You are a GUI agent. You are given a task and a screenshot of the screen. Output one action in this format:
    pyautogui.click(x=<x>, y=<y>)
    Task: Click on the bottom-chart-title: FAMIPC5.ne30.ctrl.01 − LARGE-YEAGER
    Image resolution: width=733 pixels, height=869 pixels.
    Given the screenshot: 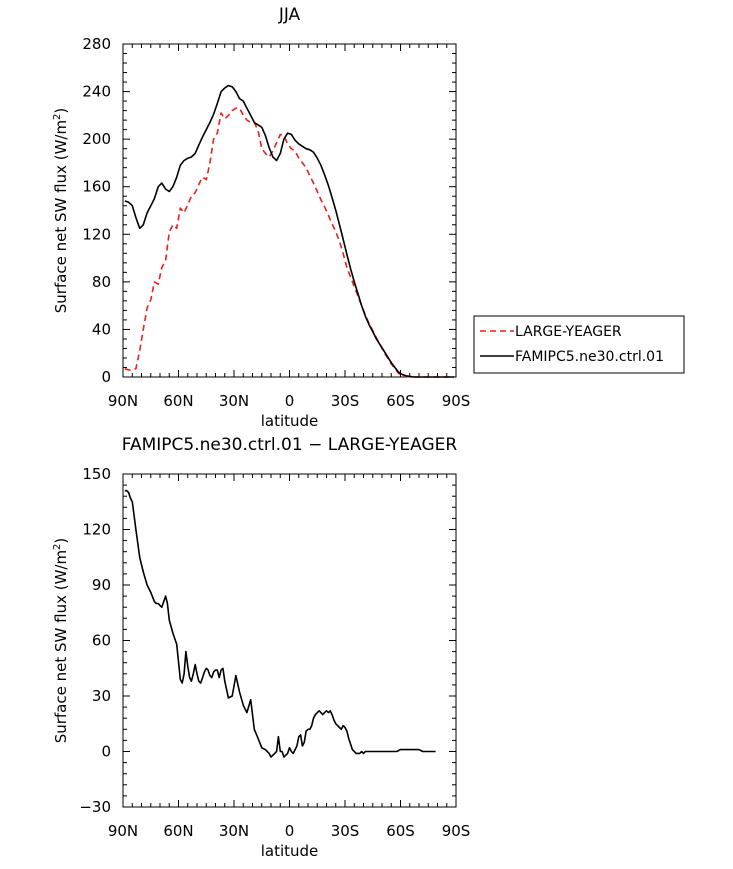 What is the action you would take?
    pyautogui.click(x=290, y=445)
    